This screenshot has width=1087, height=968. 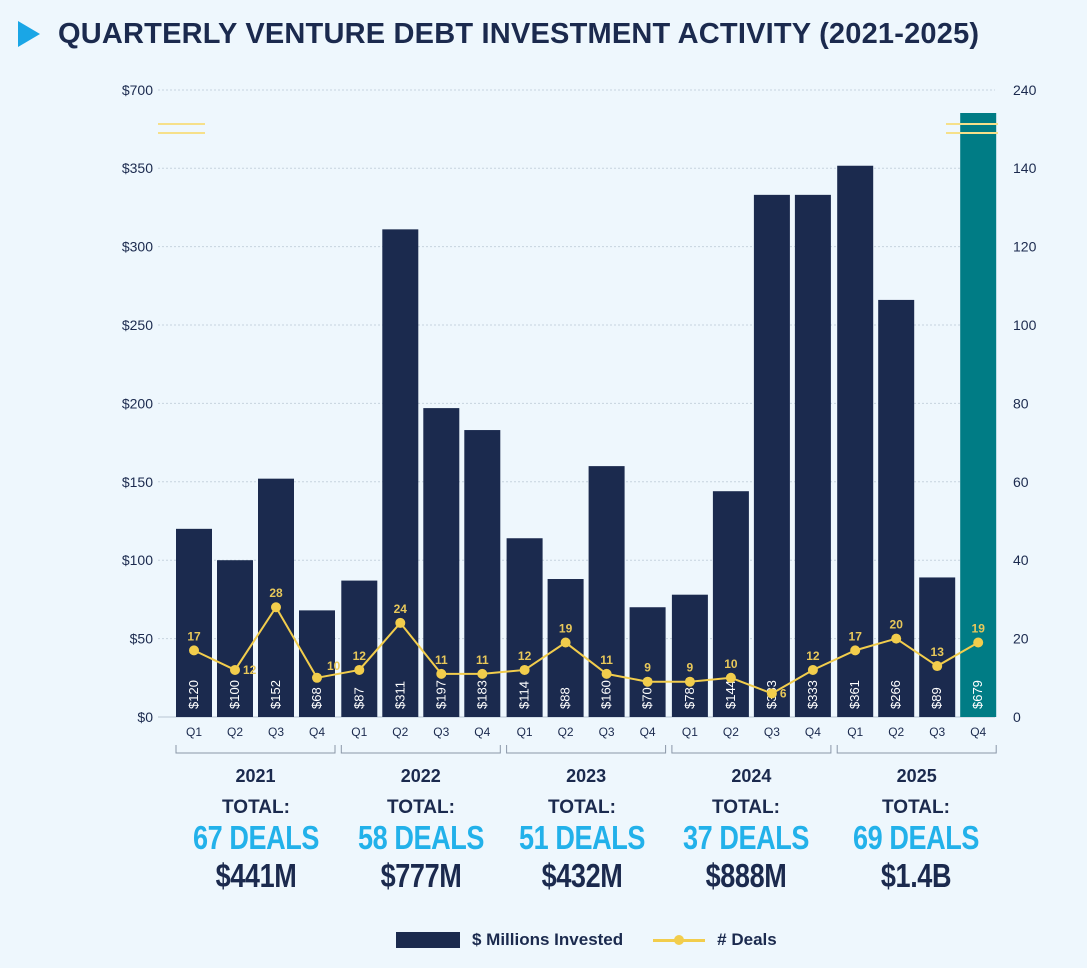 I want to click on right-axis-tick: 80, so click(x=1021, y=403).